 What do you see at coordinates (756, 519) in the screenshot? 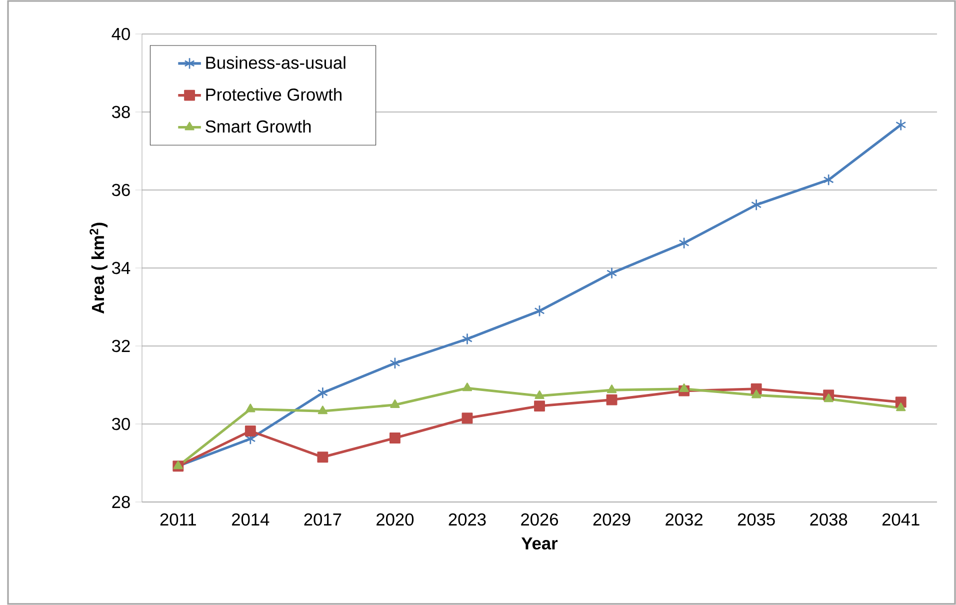
I see `x-tick-label: 2035` at bounding box center [756, 519].